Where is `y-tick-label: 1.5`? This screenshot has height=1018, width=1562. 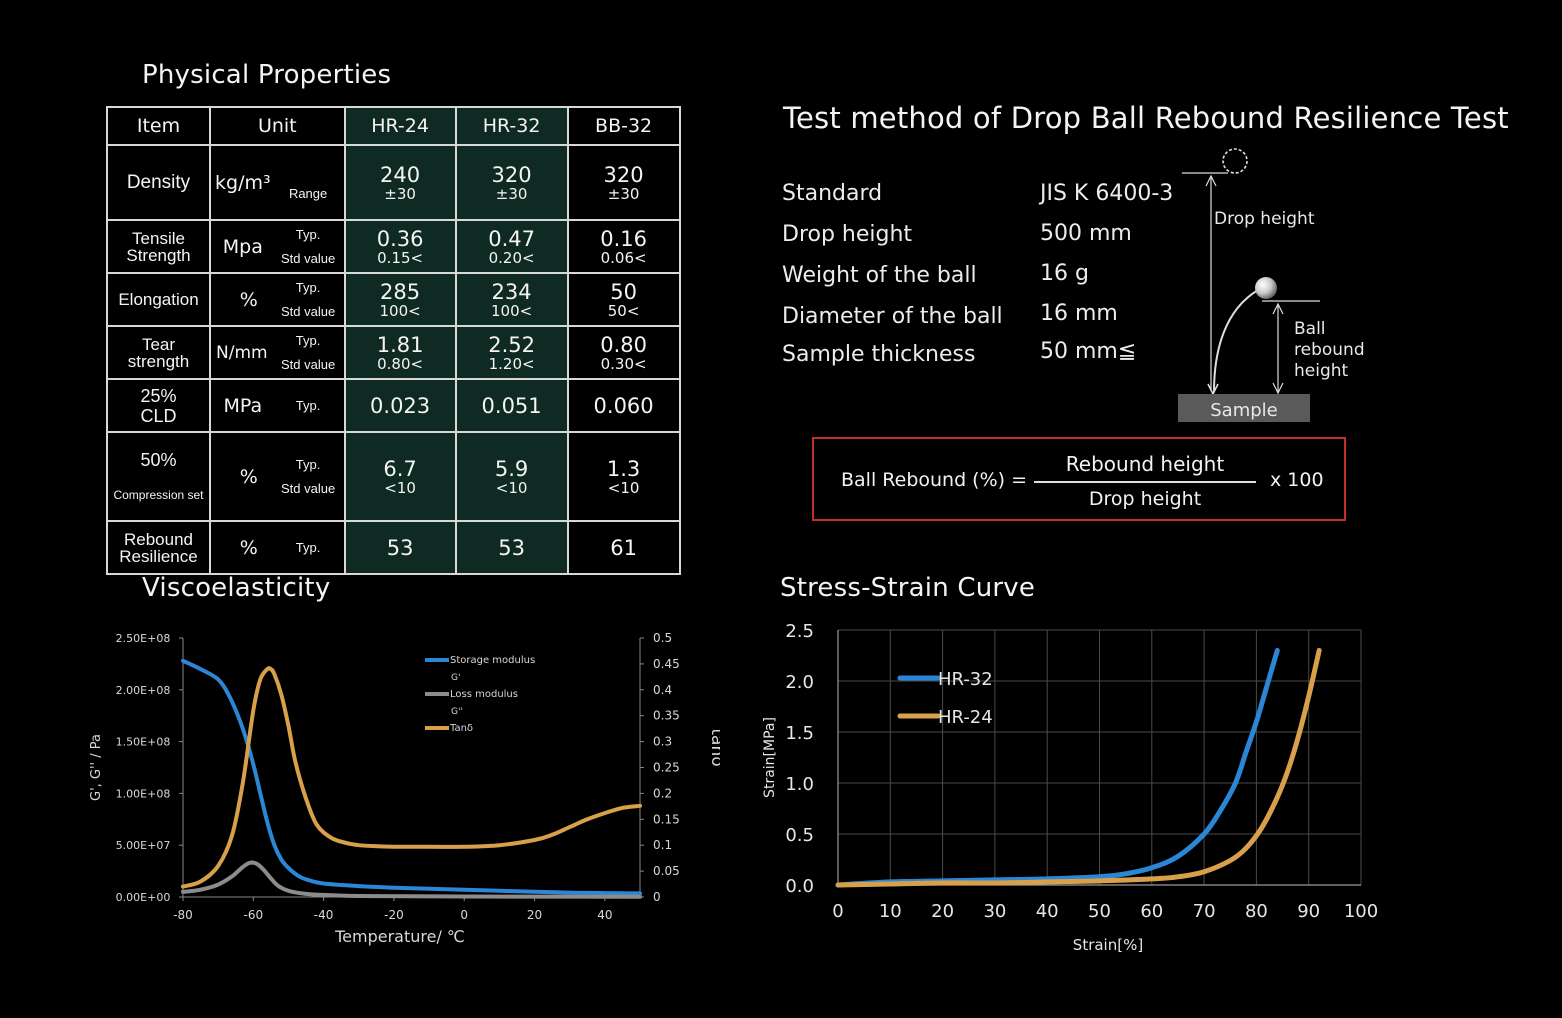
y-tick-label: 1.5 is located at coordinates (799, 733).